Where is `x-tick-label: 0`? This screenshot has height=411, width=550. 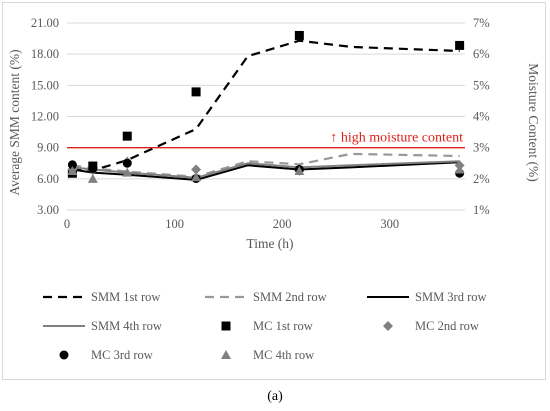
x-tick-label: 0 is located at coordinates (67, 224).